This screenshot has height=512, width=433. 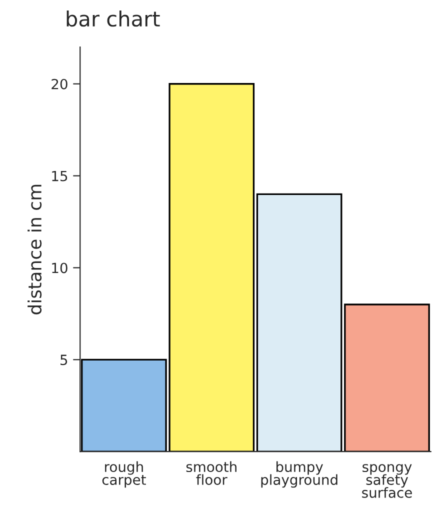 I want to click on y-tick-label: 20, so click(x=60, y=84).